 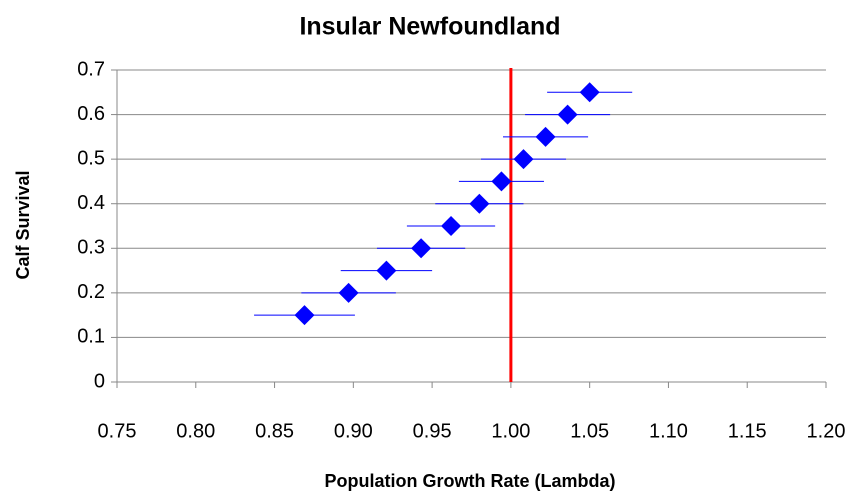 I want to click on x-tick-label: 1.00, so click(x=510, y=431).